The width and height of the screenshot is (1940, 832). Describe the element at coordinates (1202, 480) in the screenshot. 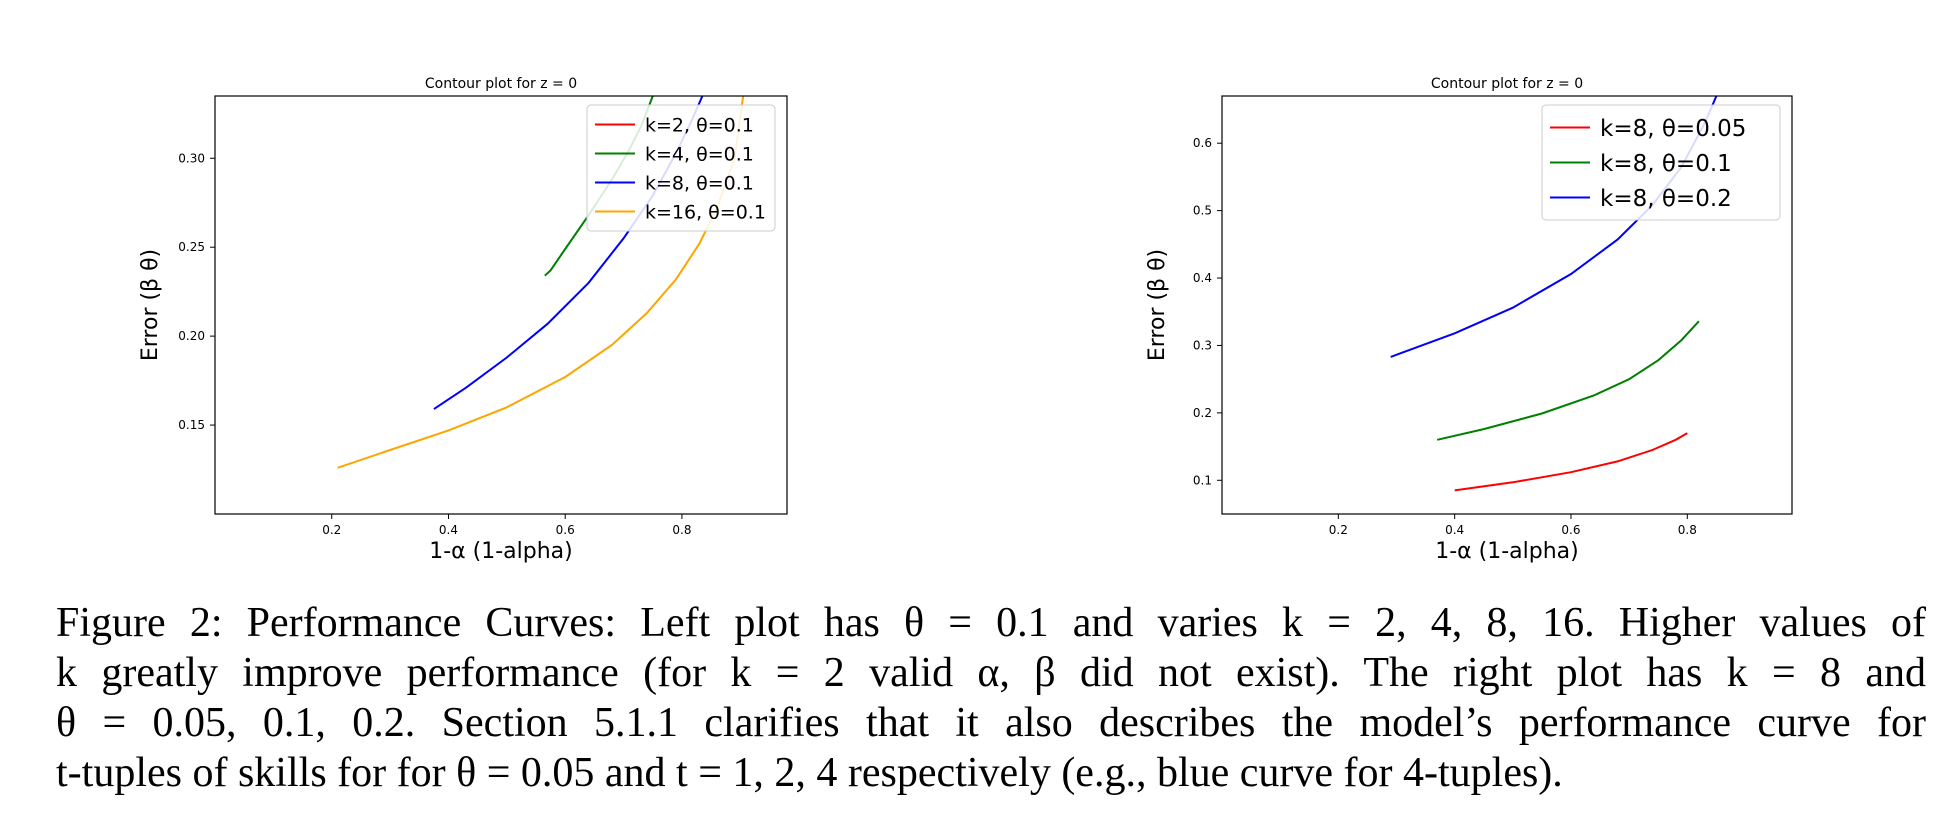

I see `y-tick-label: 0.1` at that location.